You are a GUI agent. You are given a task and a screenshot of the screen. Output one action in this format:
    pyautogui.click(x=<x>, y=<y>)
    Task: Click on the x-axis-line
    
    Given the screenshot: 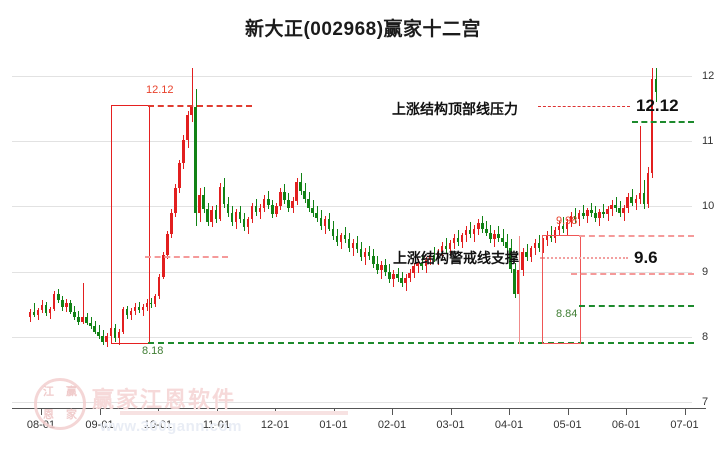 What is the action you would take?
    pyautogui.click(x=359, y=408)
    